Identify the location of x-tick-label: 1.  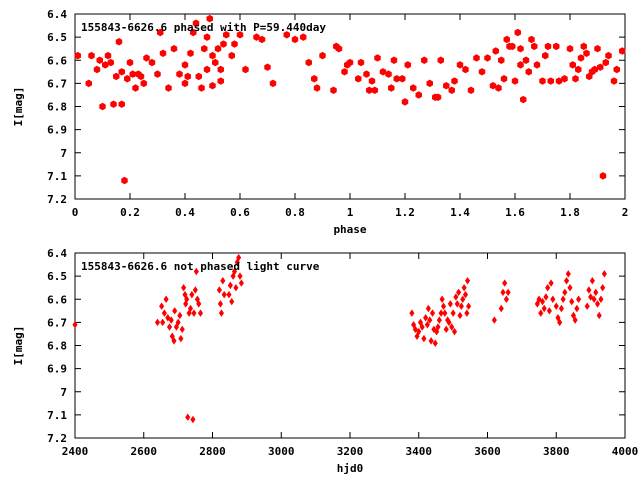
(350, 212).